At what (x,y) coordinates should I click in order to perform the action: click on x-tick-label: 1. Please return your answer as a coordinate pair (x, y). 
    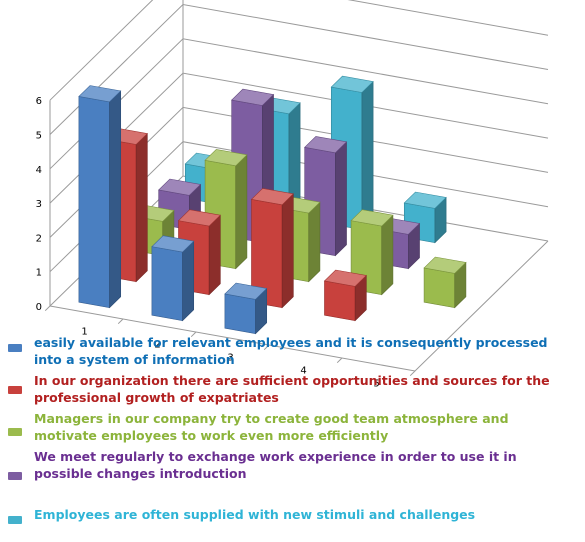
    Looking at the image, I should click on (84, 332).